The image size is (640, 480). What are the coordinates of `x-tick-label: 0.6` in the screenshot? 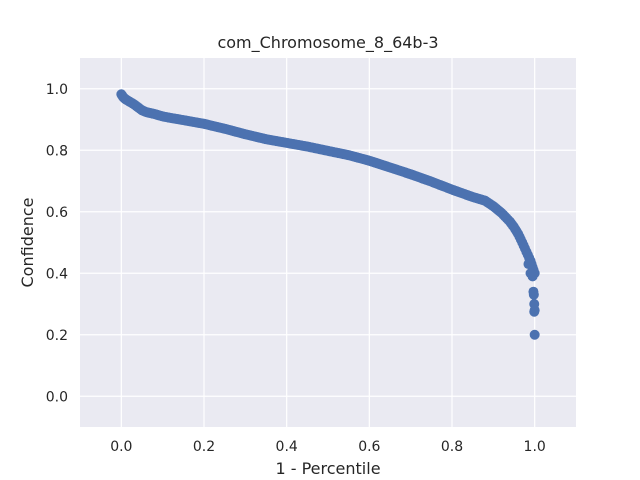 It's located at (369, 447).